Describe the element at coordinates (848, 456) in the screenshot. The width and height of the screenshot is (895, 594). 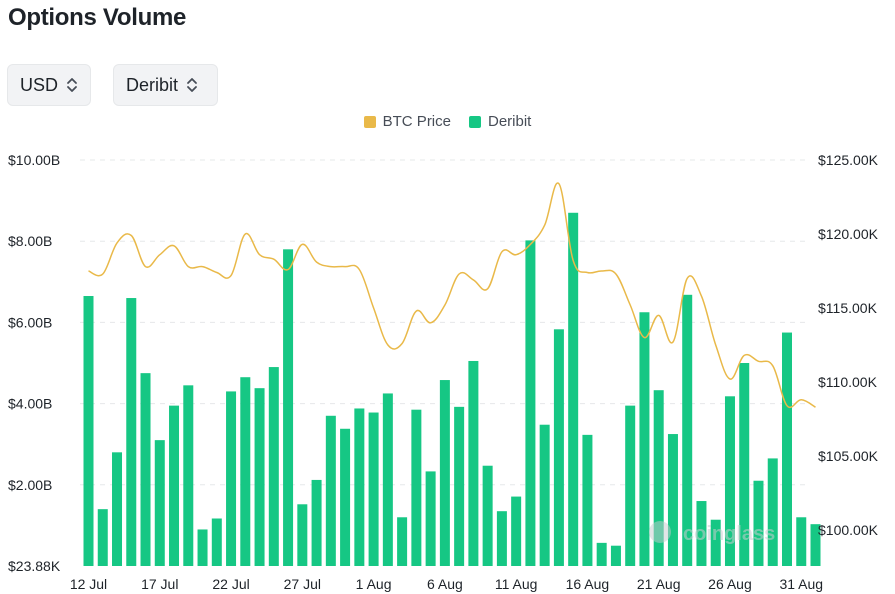
I see `y-right-tick-label: $105.00K` at that location.